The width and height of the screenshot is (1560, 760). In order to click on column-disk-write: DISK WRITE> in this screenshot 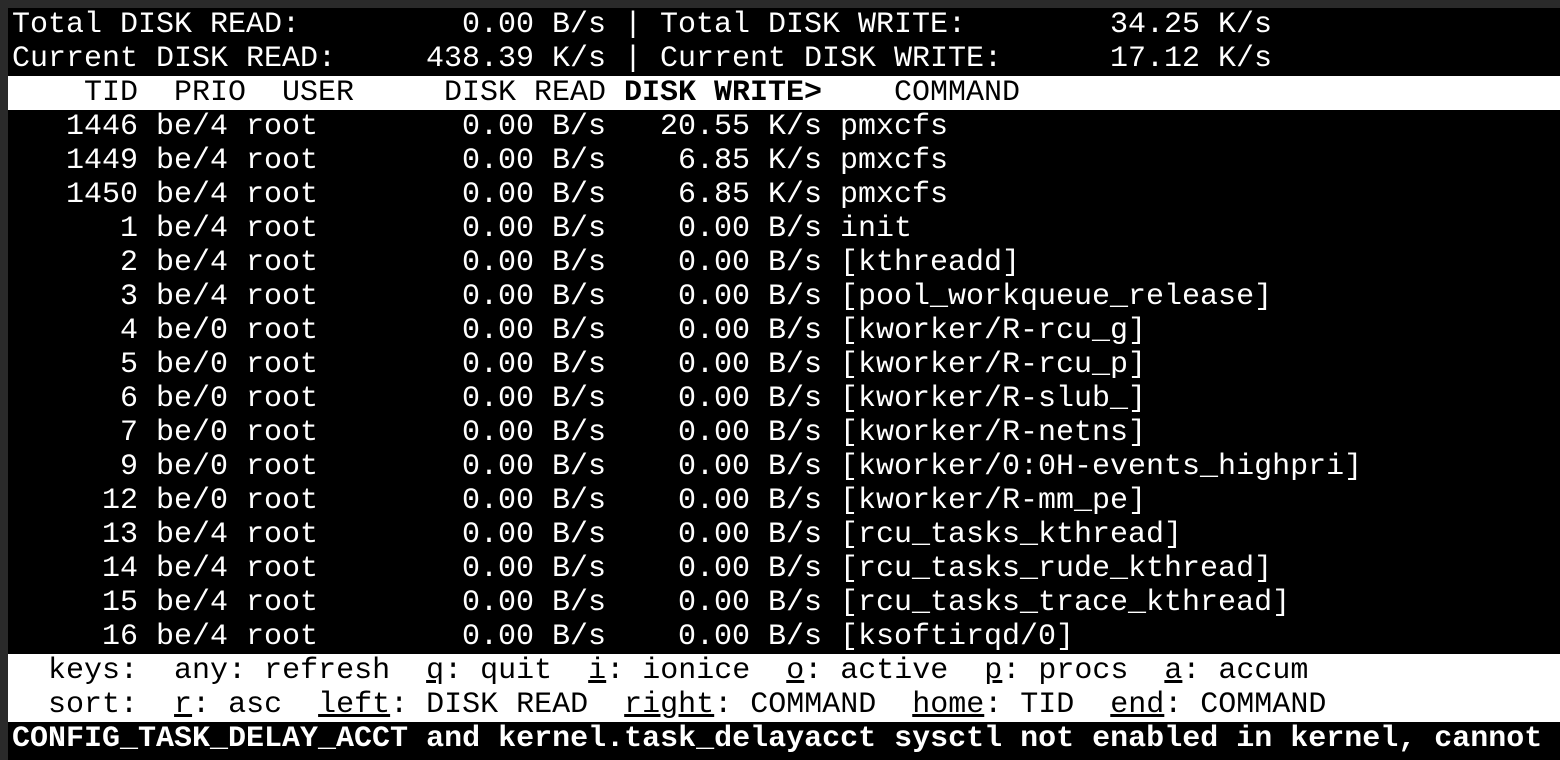, I will do `click(723, 93)`.